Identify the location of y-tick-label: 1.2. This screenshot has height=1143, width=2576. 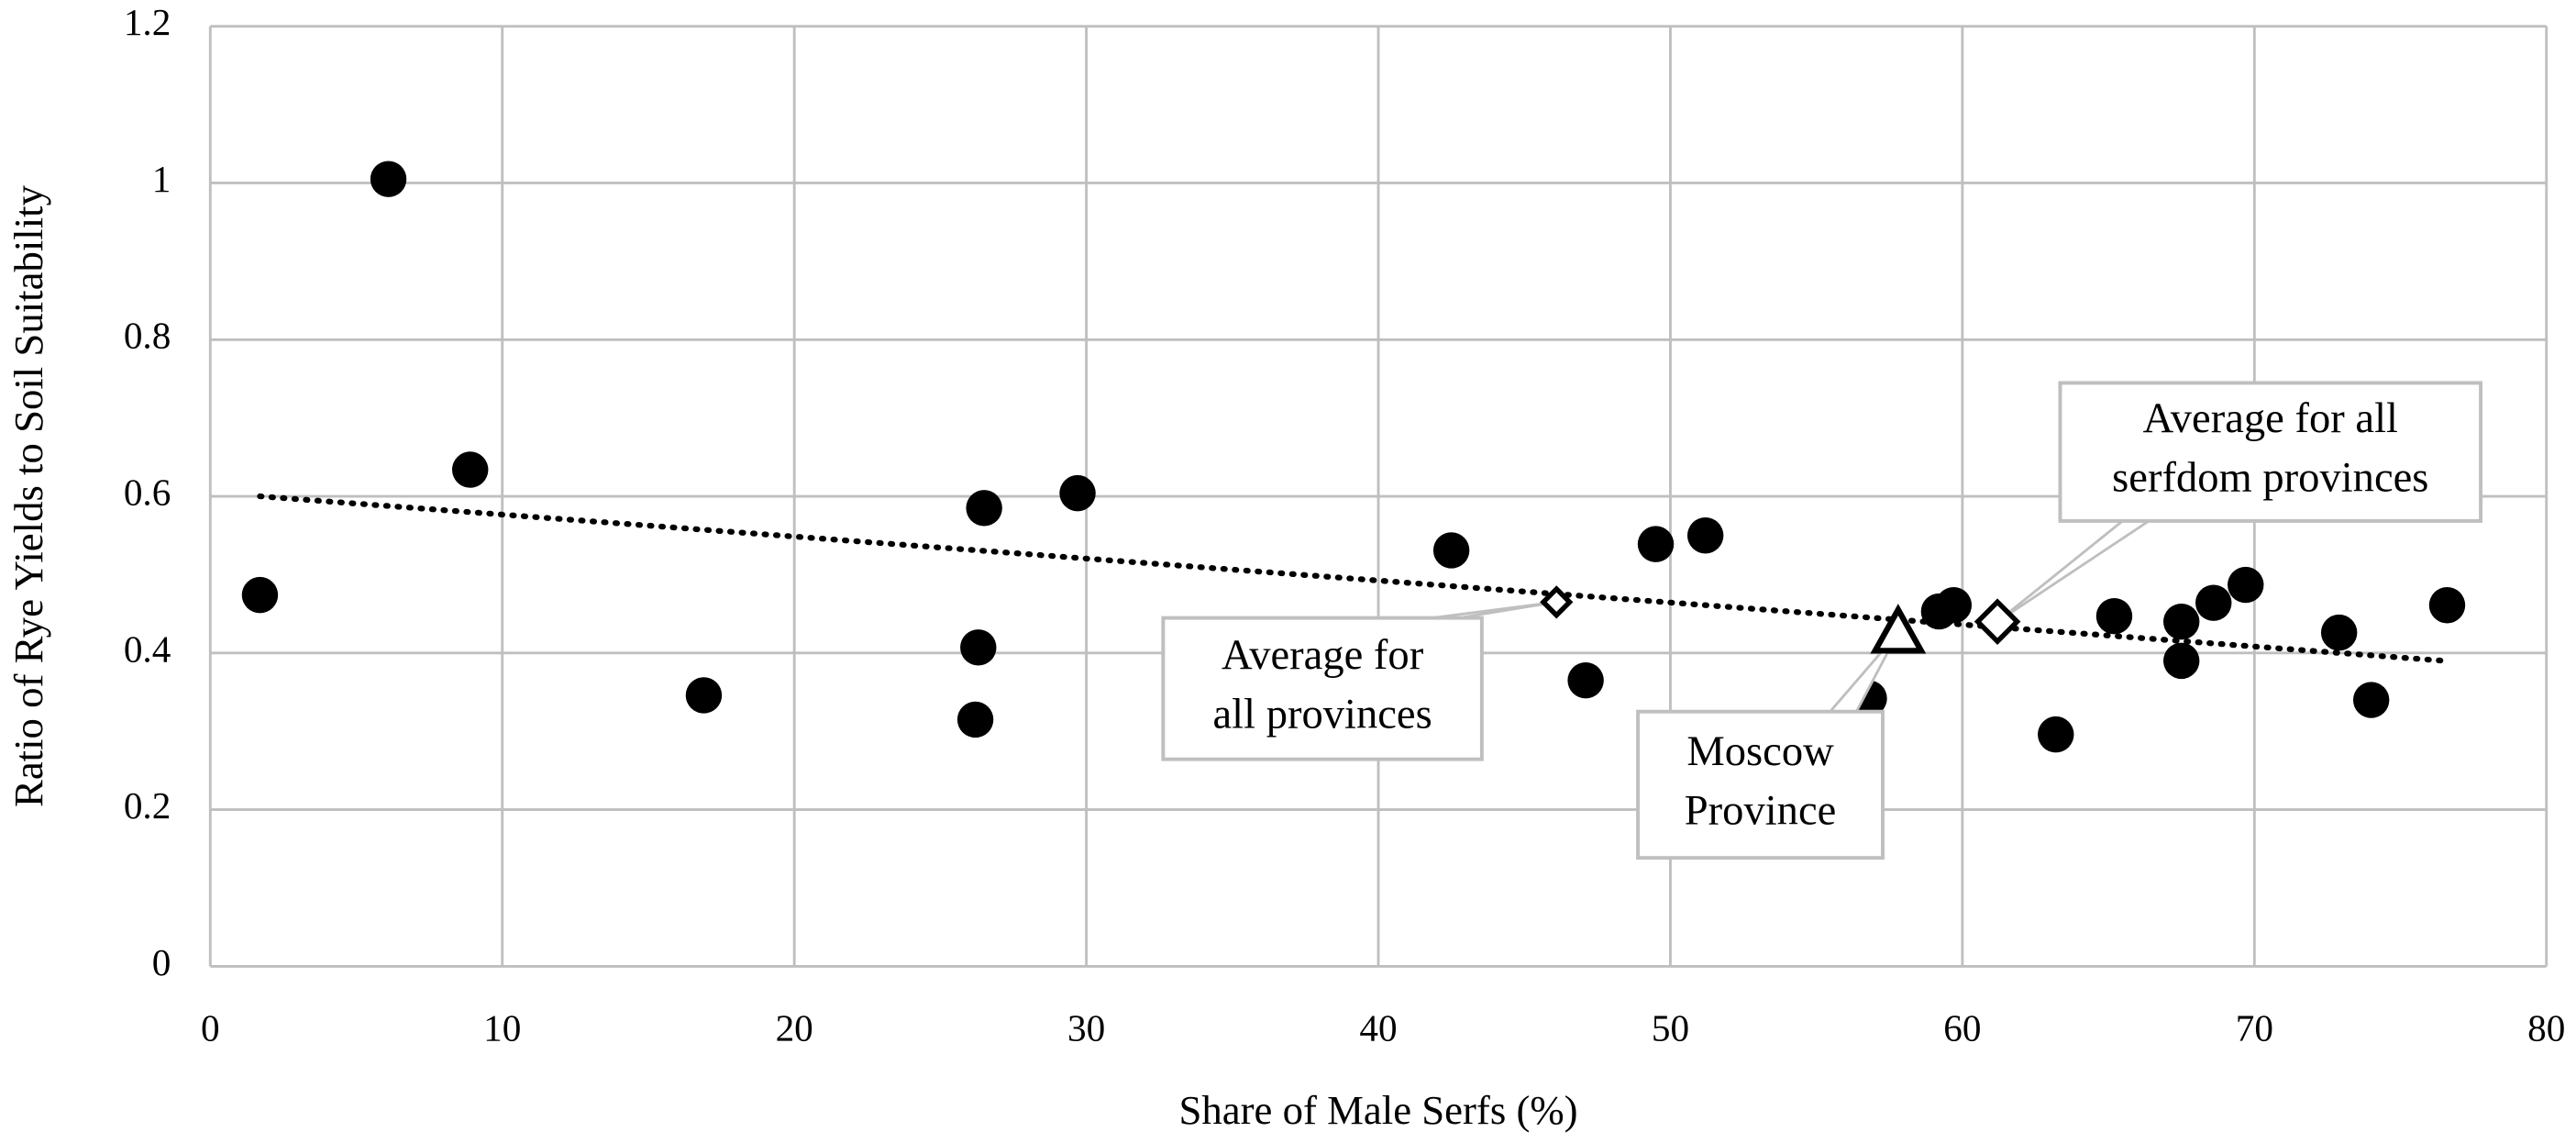
(147, 22).